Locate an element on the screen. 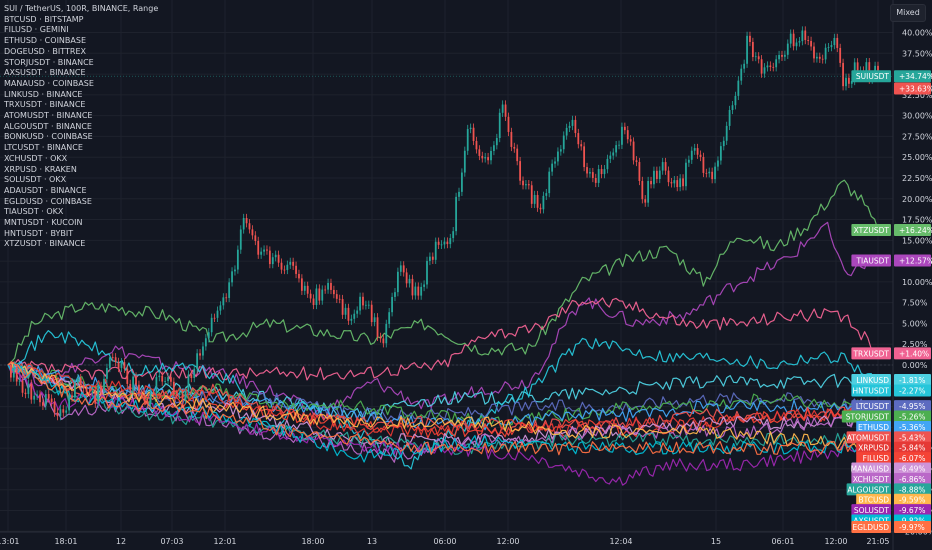 This screenshot has width=932, height=550. y-tick-label: 37.50% is located at coordinates (917, 53).